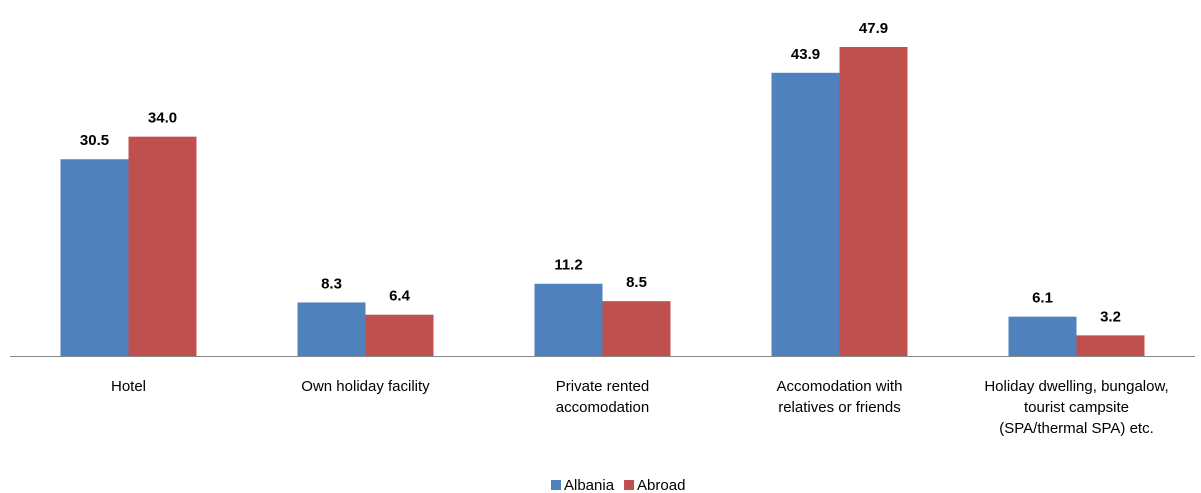 The width and height of the screenshot is (1201, 493). What do you see at coordinates (128, 386) in the screenshot?
I see `x-tick-label: Hotel` at bounding box center [128, 386].